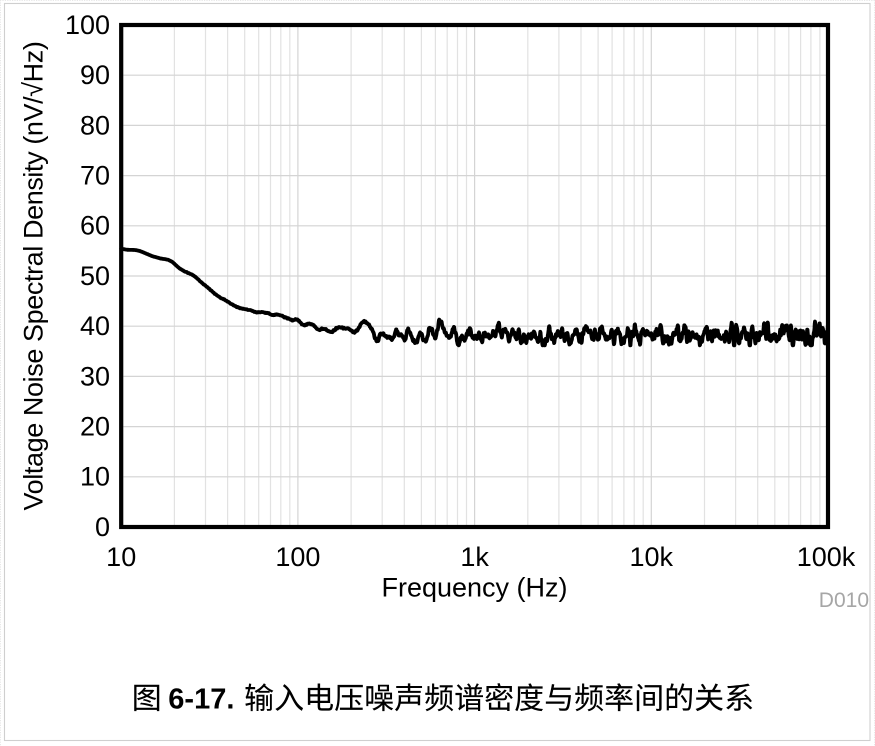 Image resolution: width=875 pixels, height=746 pixels. What do you see at coordinates (474, 557) in the screenshot?
I see `svg-text: 1k` at bounding box center [474, 557].